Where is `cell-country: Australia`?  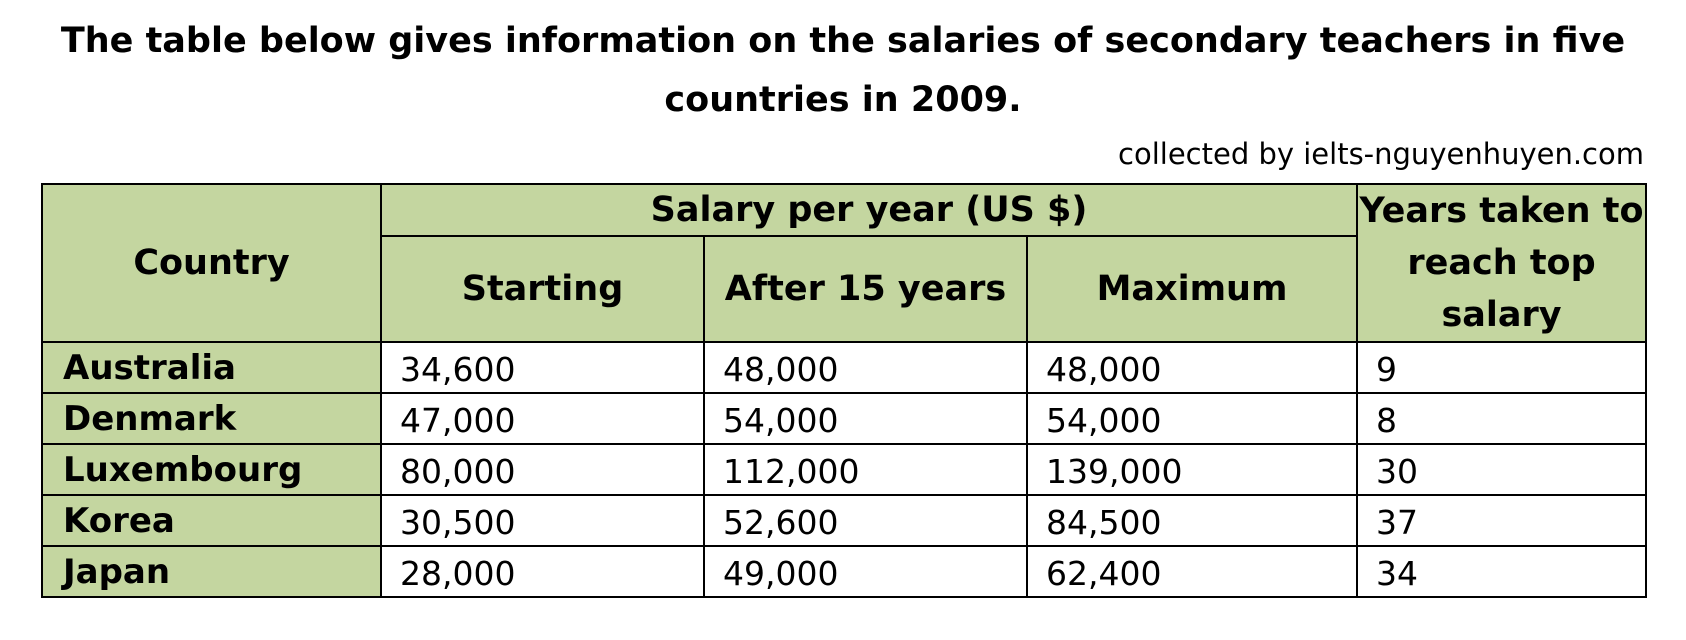 cell-country: Australia is located at coordinates (211, 367).